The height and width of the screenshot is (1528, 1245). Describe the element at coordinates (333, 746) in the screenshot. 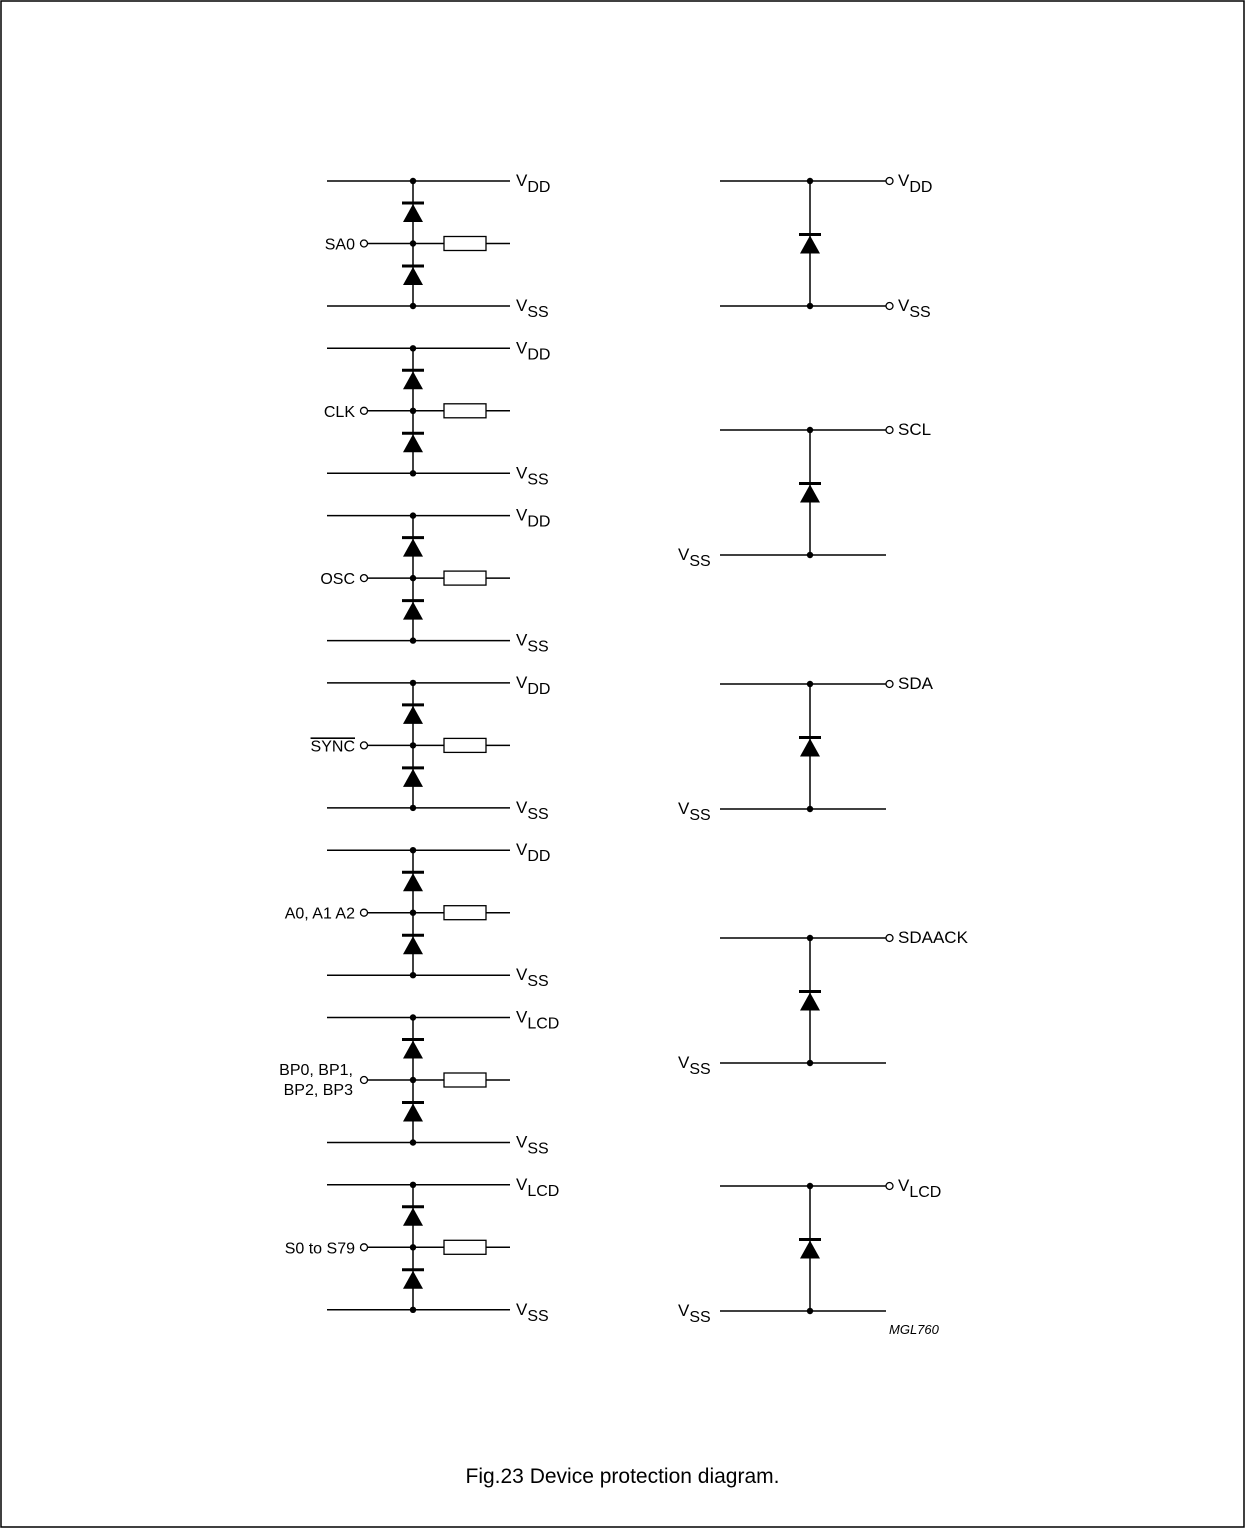

I see `pin-label: SYNC` at that location.